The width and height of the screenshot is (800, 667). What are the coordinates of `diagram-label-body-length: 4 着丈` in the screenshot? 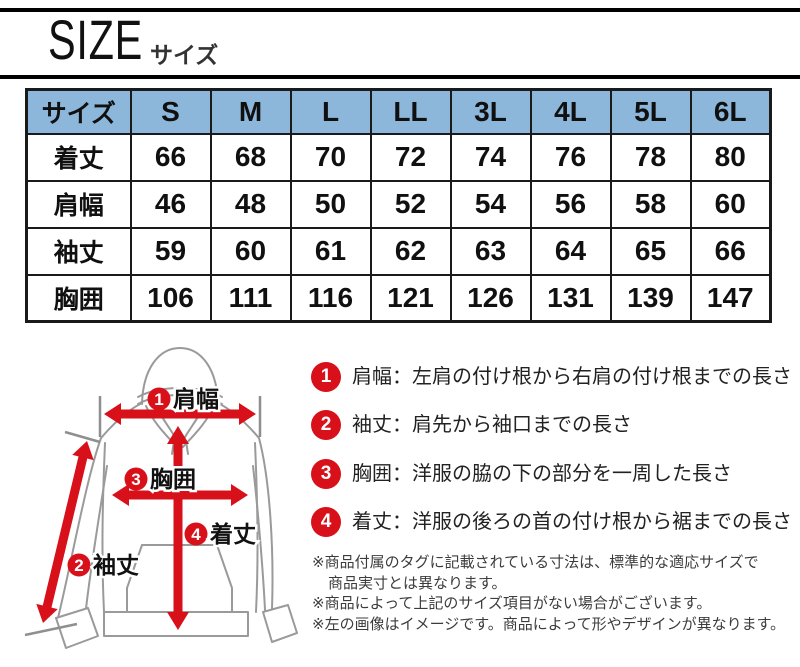 It's located at (221, 534).